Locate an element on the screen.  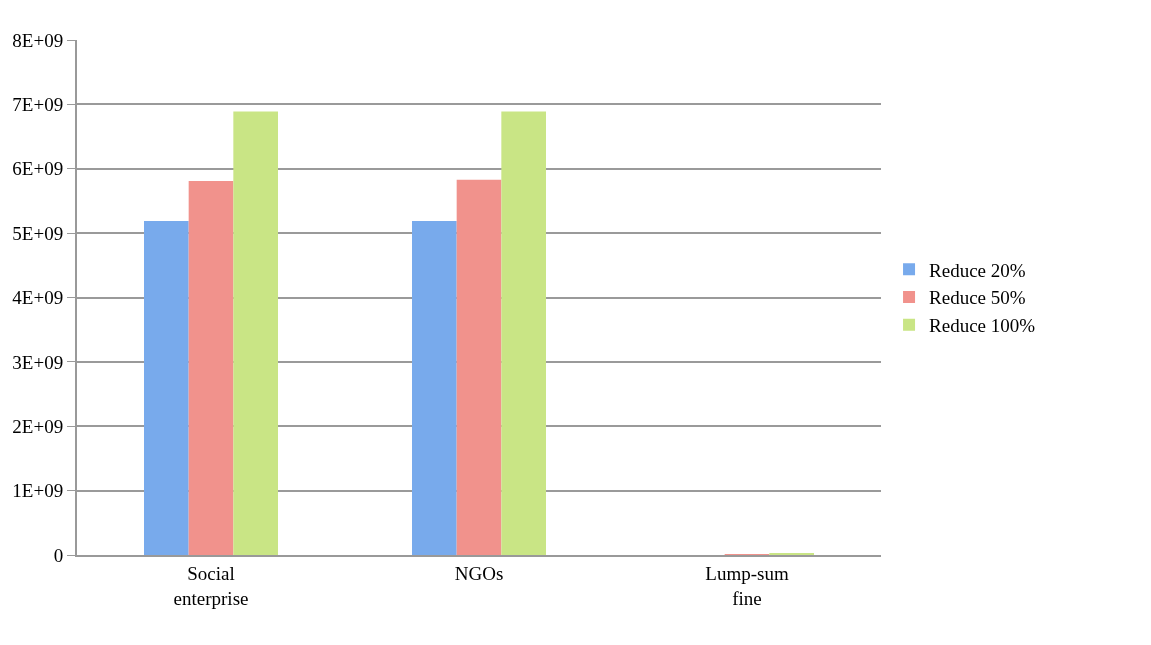
y-tick-label: 0 is located at coordinates (58, 555).